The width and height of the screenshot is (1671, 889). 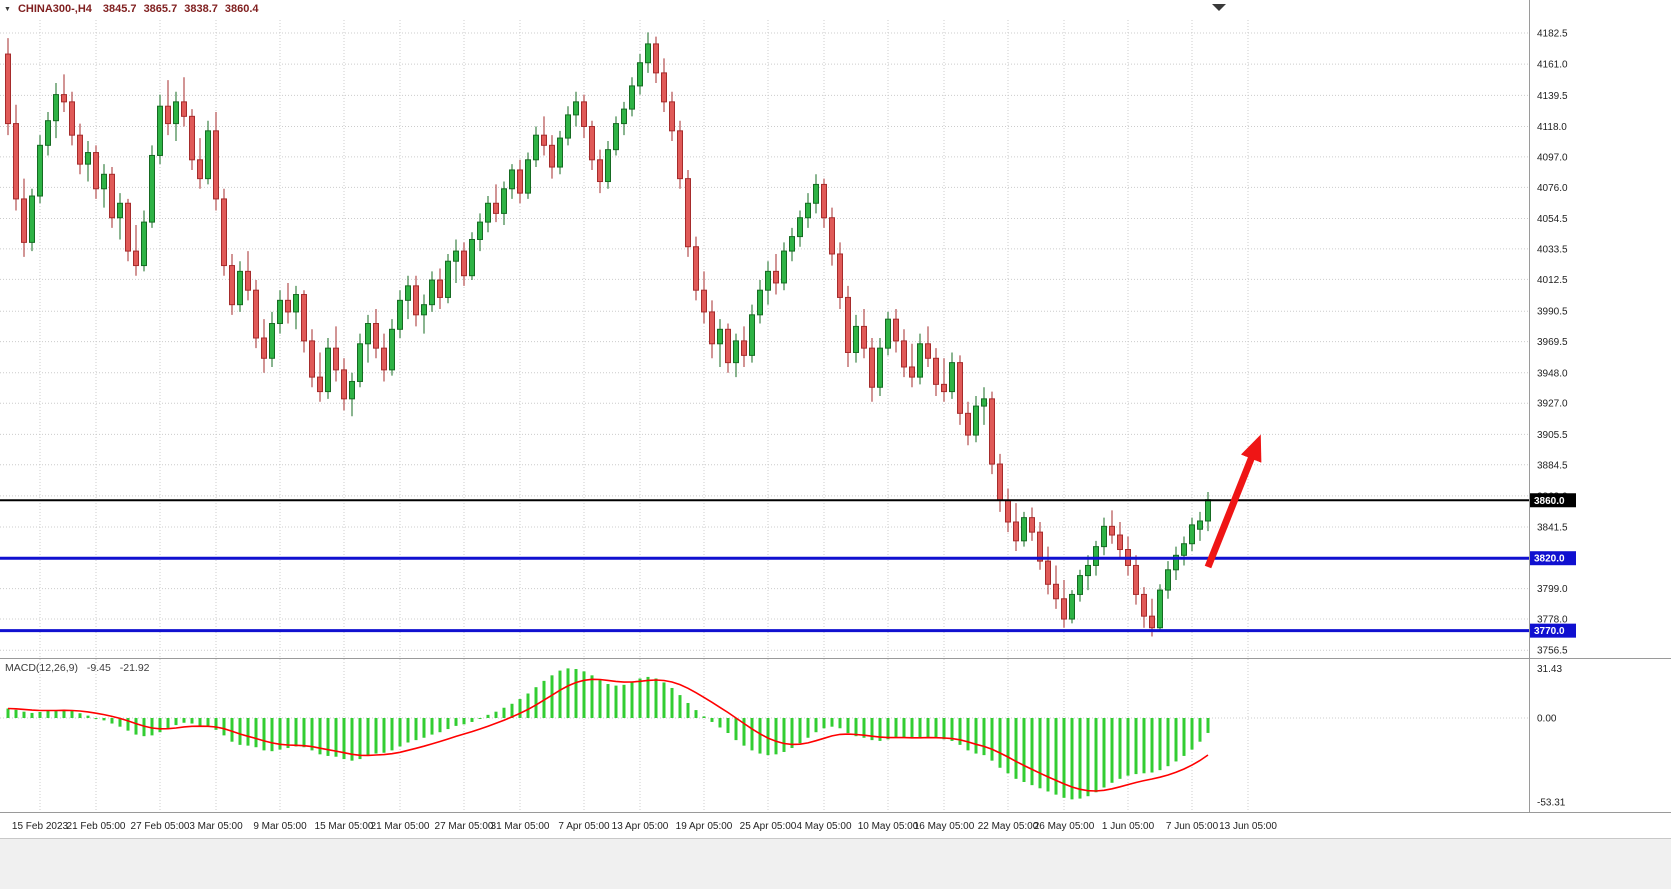 What do you see at coordinates (216, 826) in the screenshot?
I see `time-axis-label: 3 Mar 05:00` at bounding box center [216, 826].